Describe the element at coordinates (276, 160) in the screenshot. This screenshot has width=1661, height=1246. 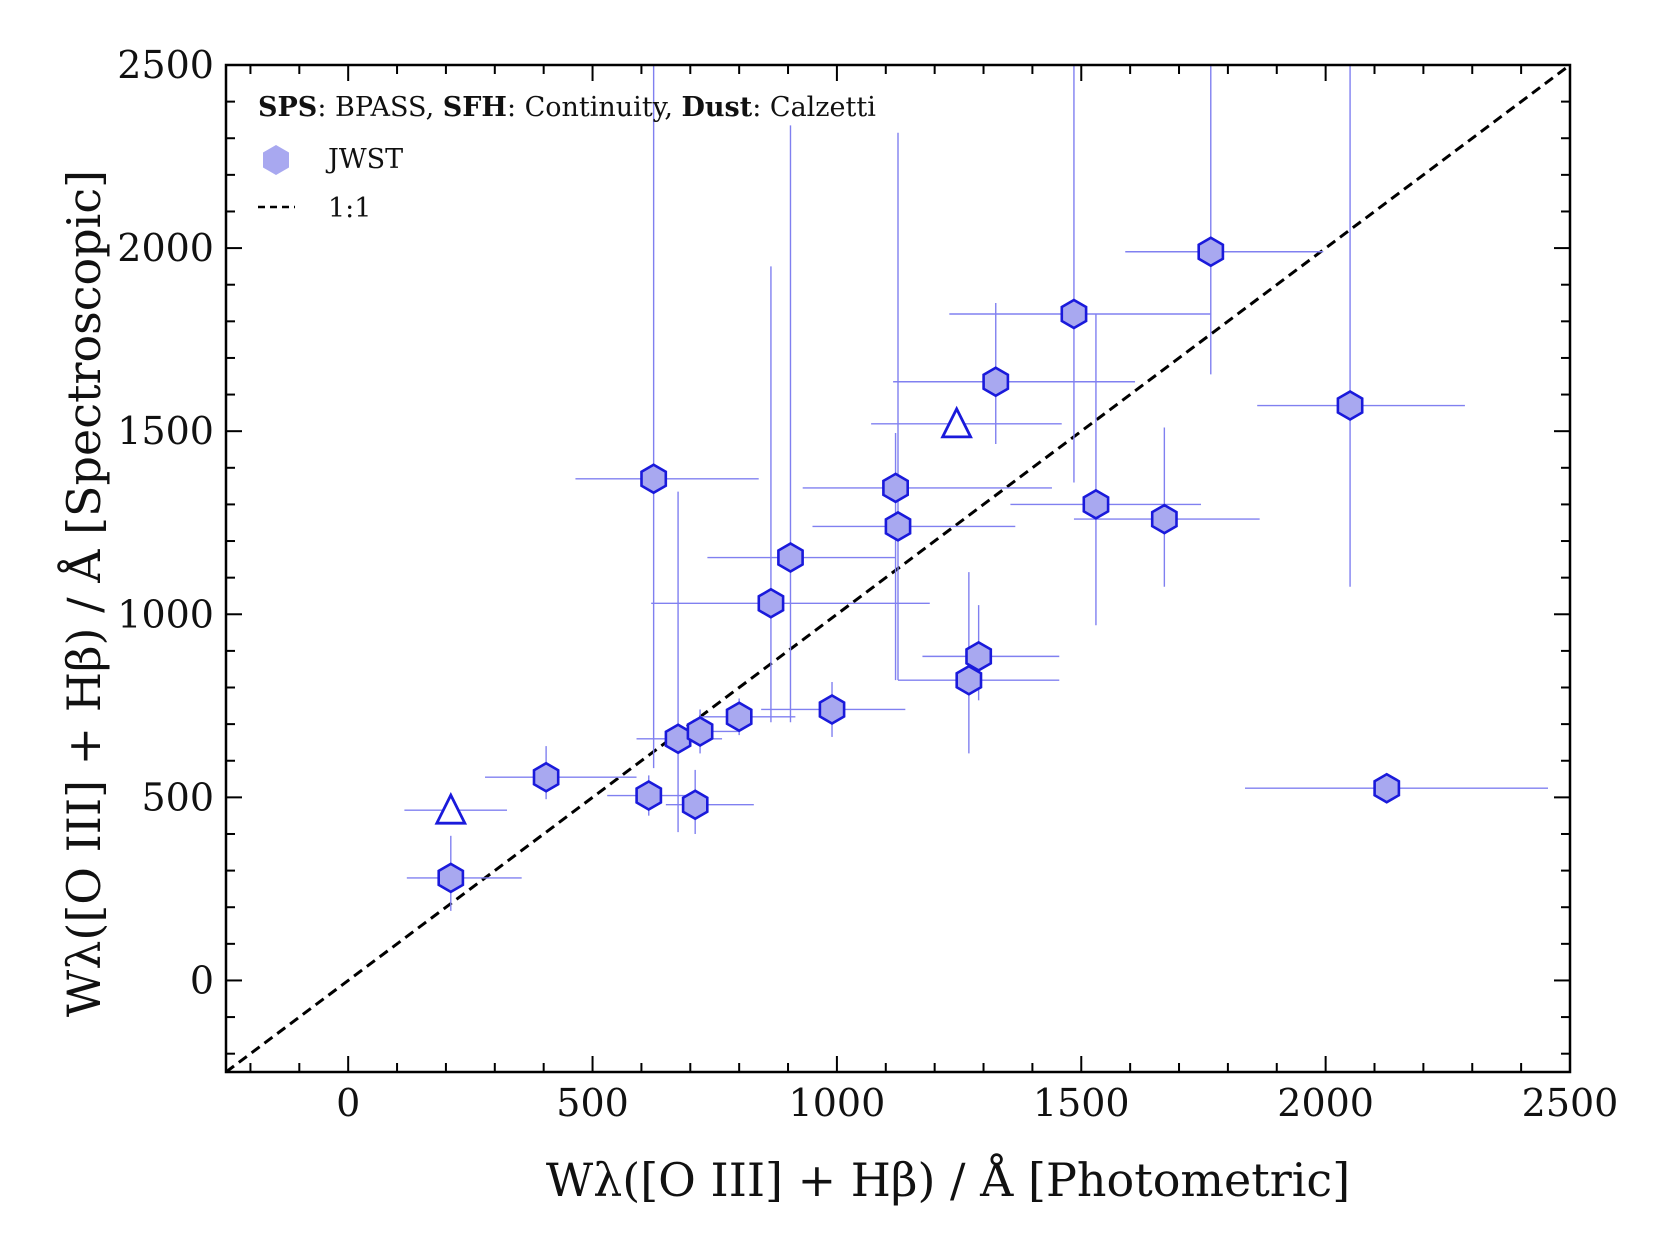
I see `legend-hexagon-marker` at that location.